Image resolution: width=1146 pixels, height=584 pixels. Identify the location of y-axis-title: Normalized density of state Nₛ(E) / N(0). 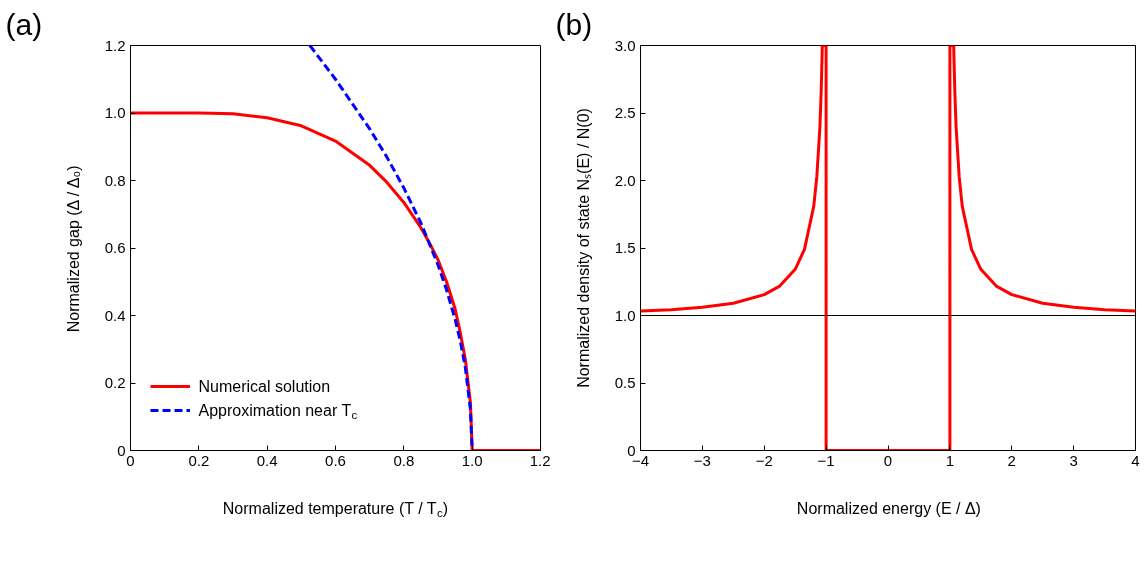
(583, 248).